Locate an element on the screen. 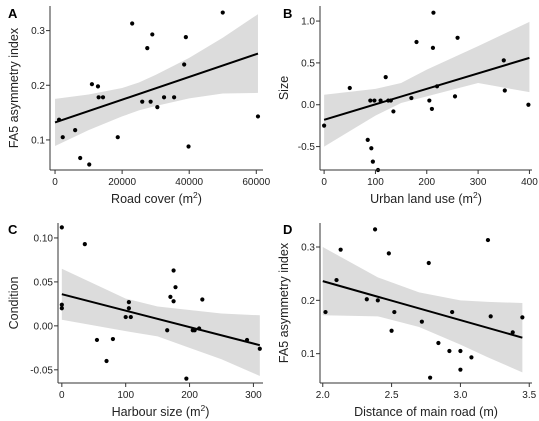 The height and width of the screenshot is (421, 539). x-tick-label: 2.0 is located at coordinates (323, 395).